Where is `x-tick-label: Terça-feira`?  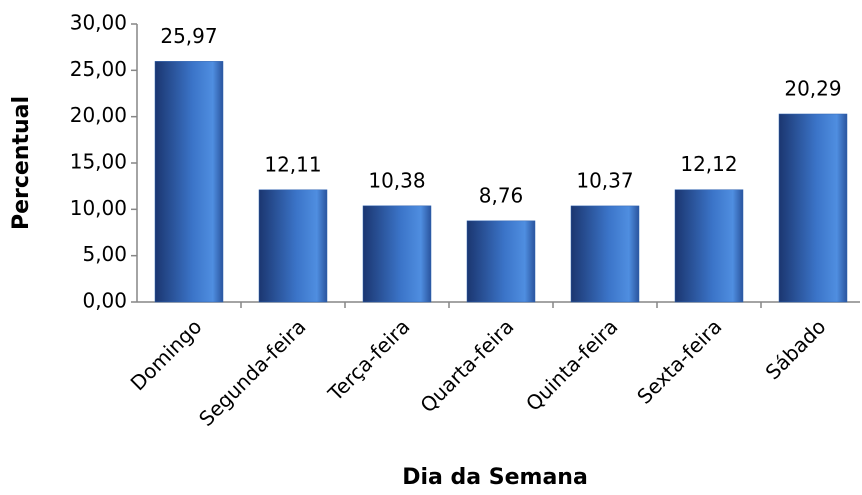
x-tick-label: Terça-feira is located at coordinates (369, 360).